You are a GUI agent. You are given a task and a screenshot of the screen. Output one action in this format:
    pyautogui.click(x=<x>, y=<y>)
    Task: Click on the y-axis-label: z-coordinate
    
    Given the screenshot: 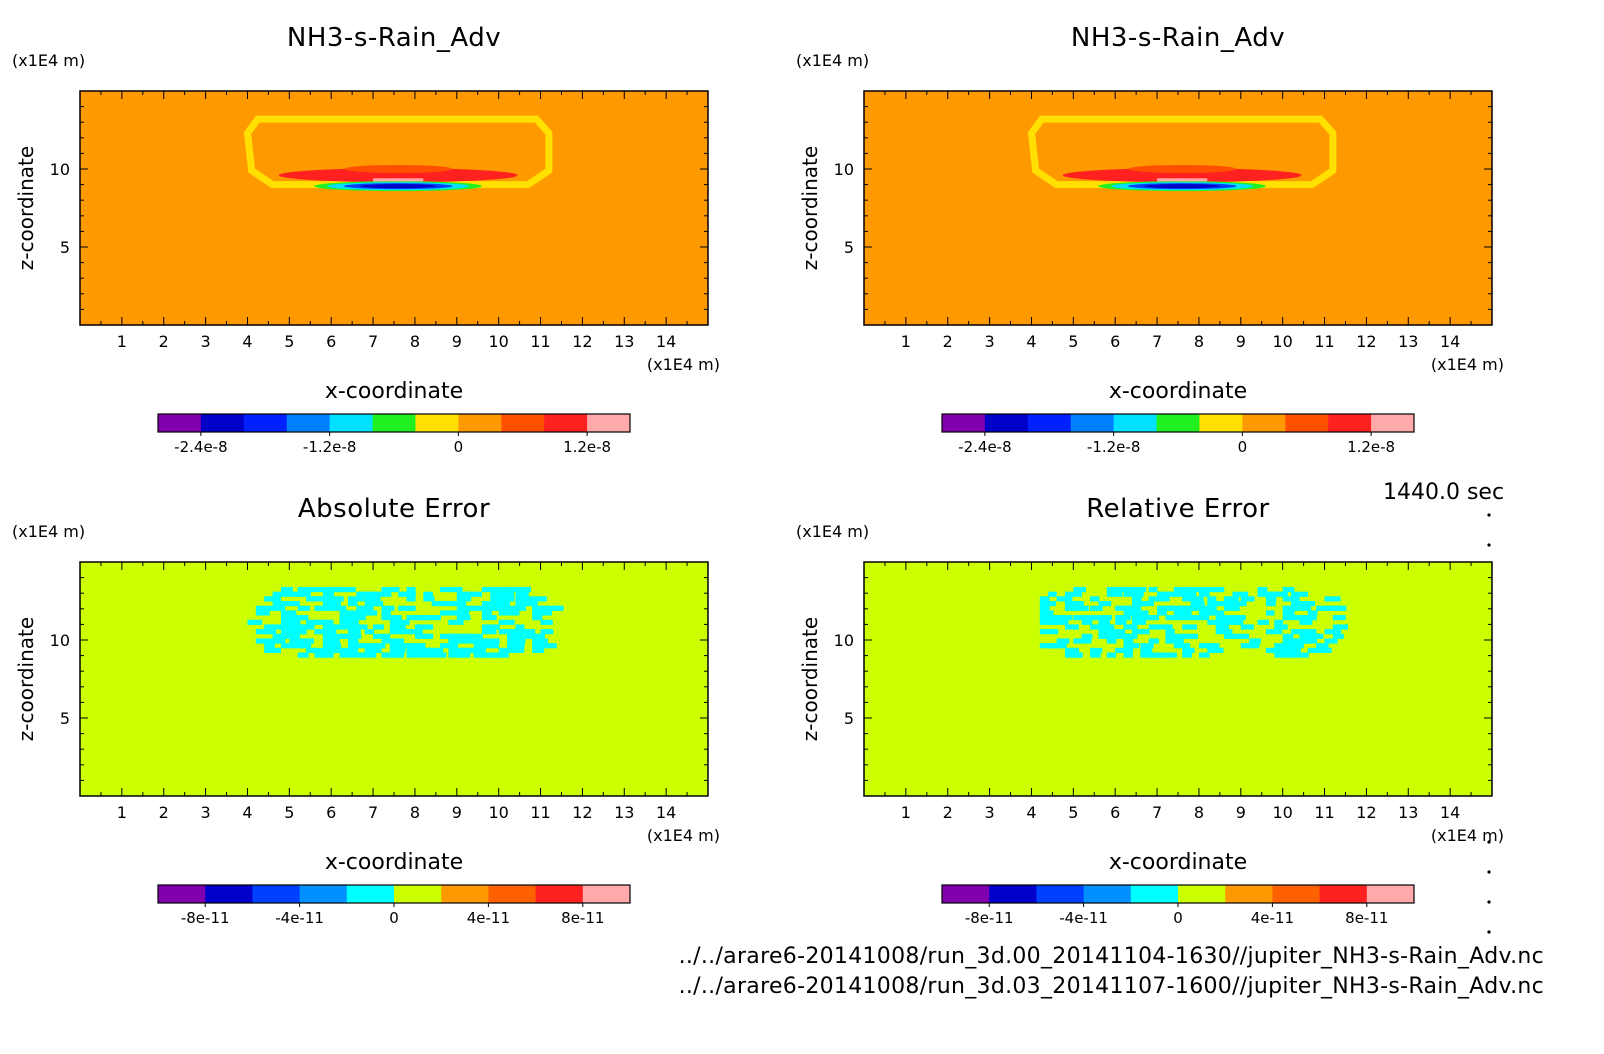 What is the action you would take?
    pyautogui.click(x=810, y=679)
    